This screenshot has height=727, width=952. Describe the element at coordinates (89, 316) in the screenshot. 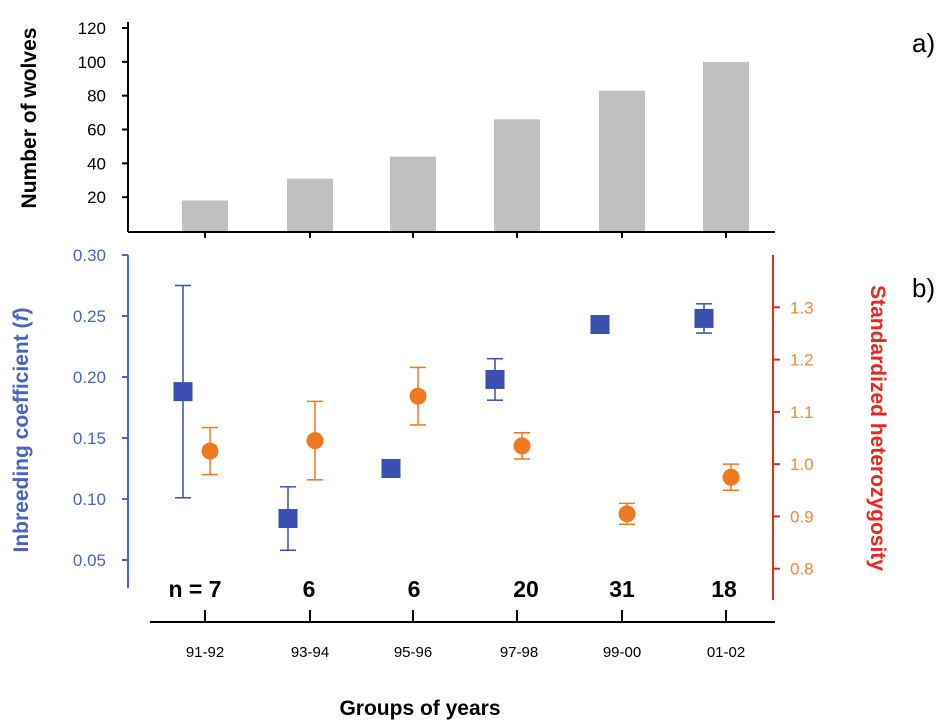

I see `left-y-tick-label: 0.25` at that location.